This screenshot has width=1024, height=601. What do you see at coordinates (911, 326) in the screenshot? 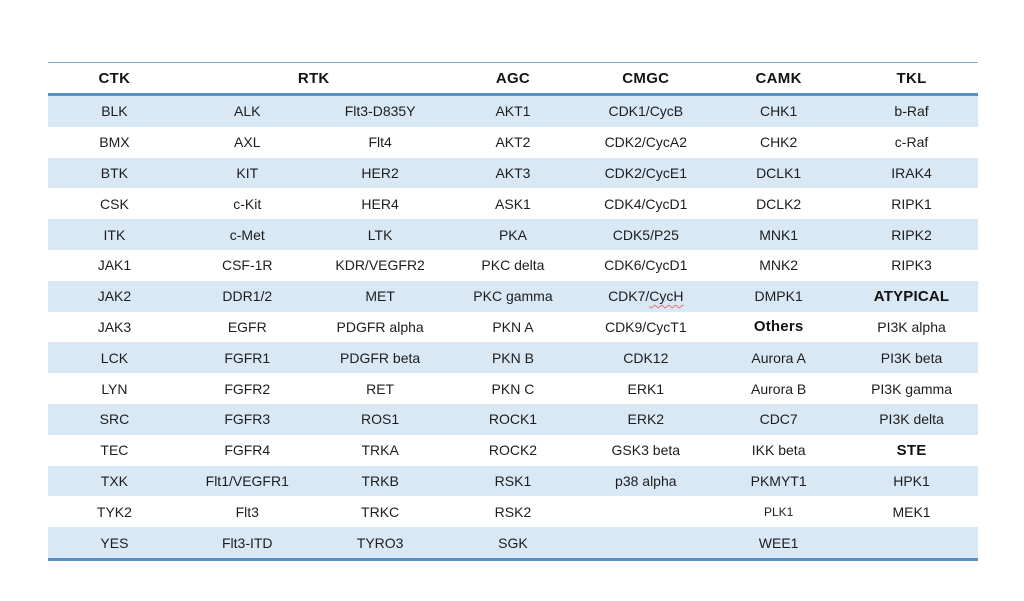
I see `table-cell: PI3K alpha` at bounding box center [911, 326].